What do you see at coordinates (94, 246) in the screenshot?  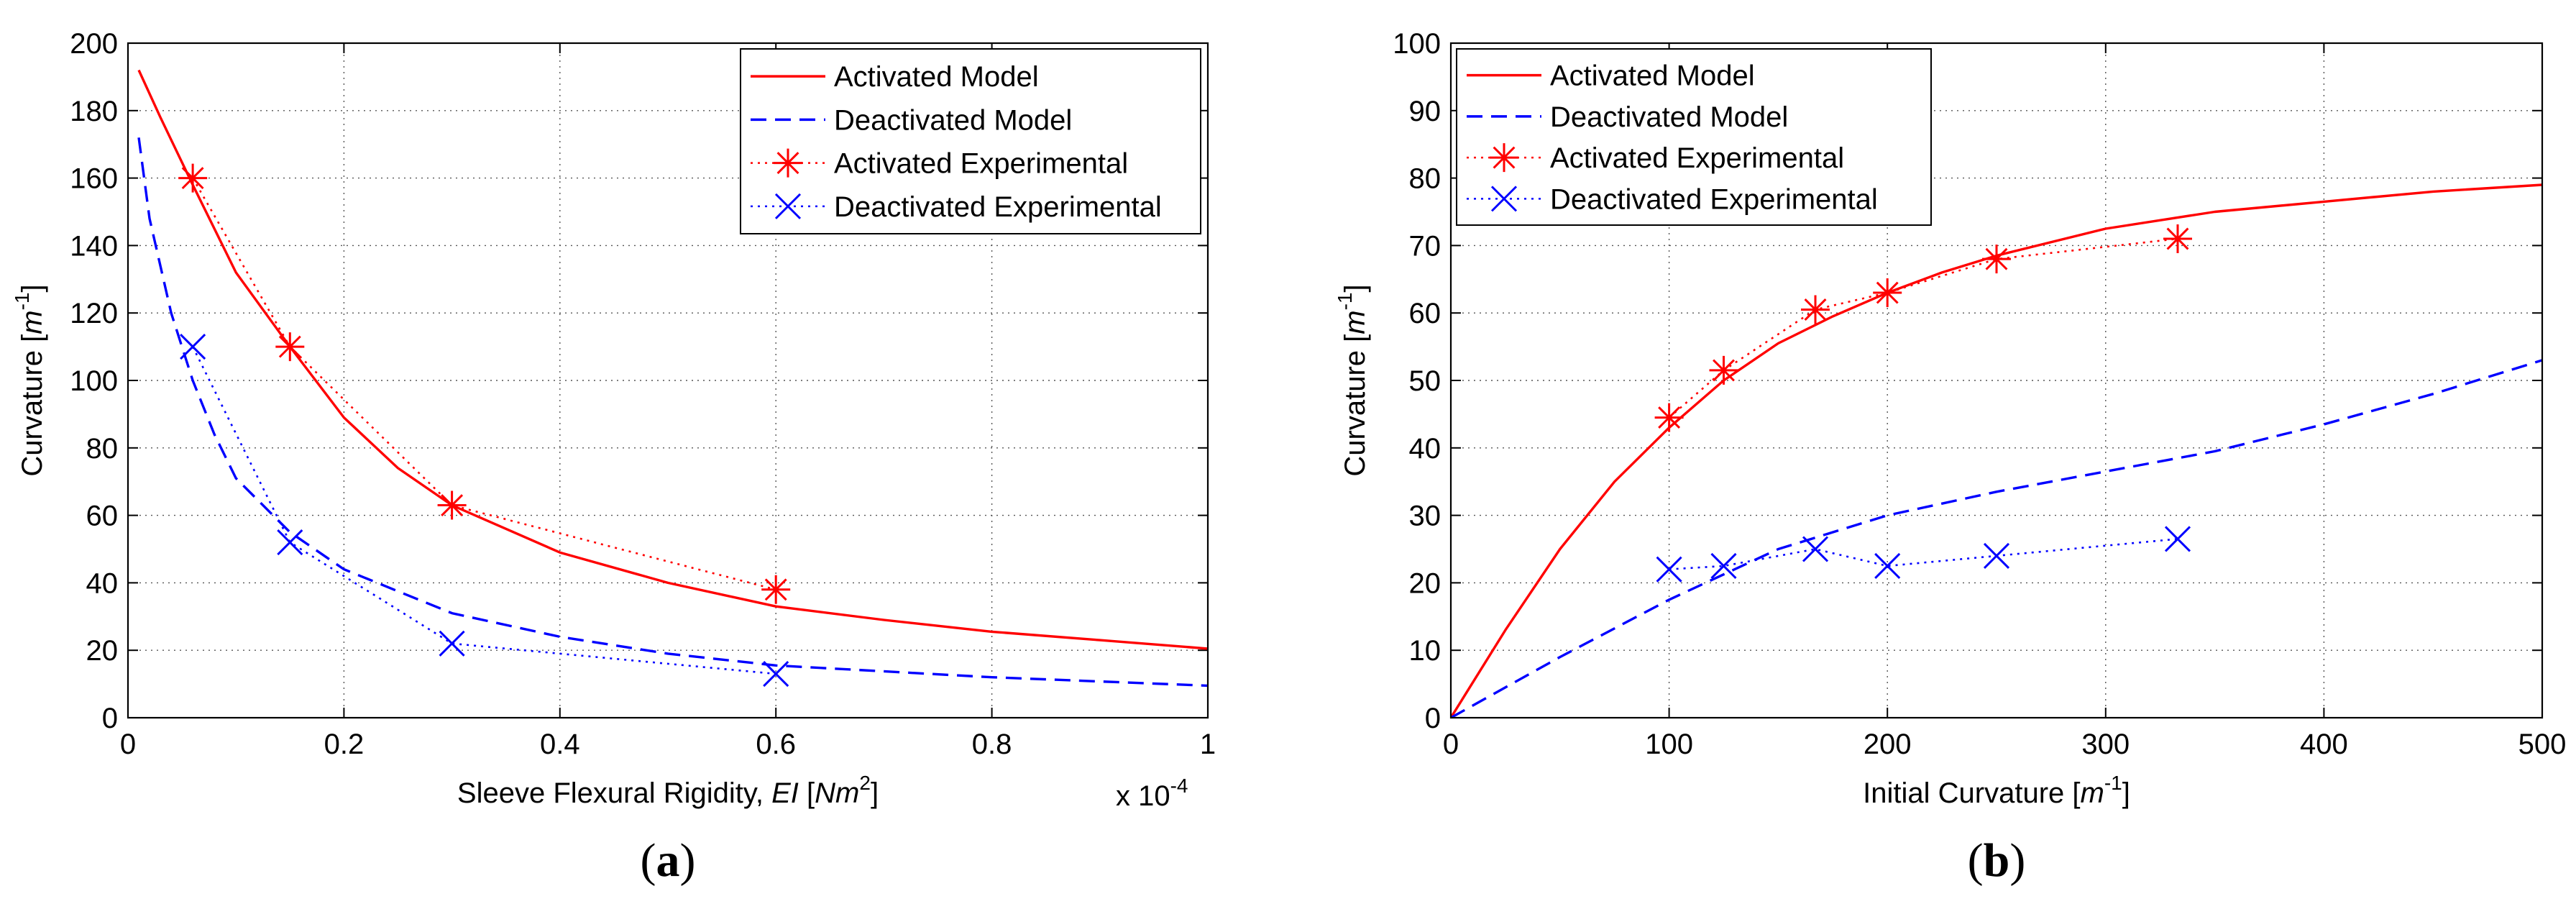 I see `y-tick-label: 140` at bounding box center [94, 246].